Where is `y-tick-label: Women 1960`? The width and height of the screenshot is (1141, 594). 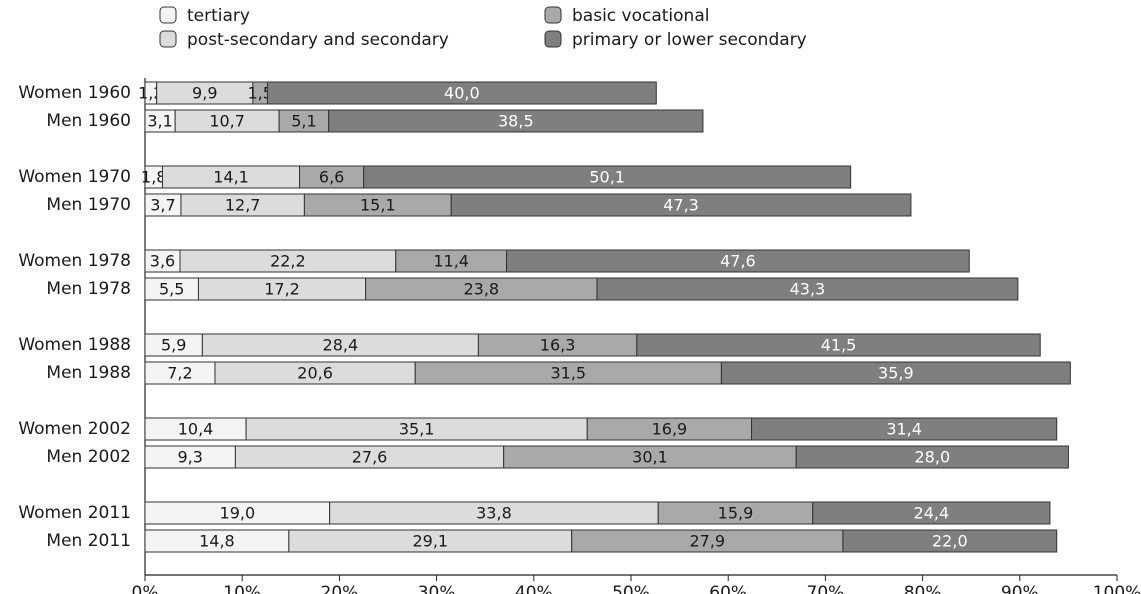 y-tick-label: Women 1960 is located at coordinates (74, 93).